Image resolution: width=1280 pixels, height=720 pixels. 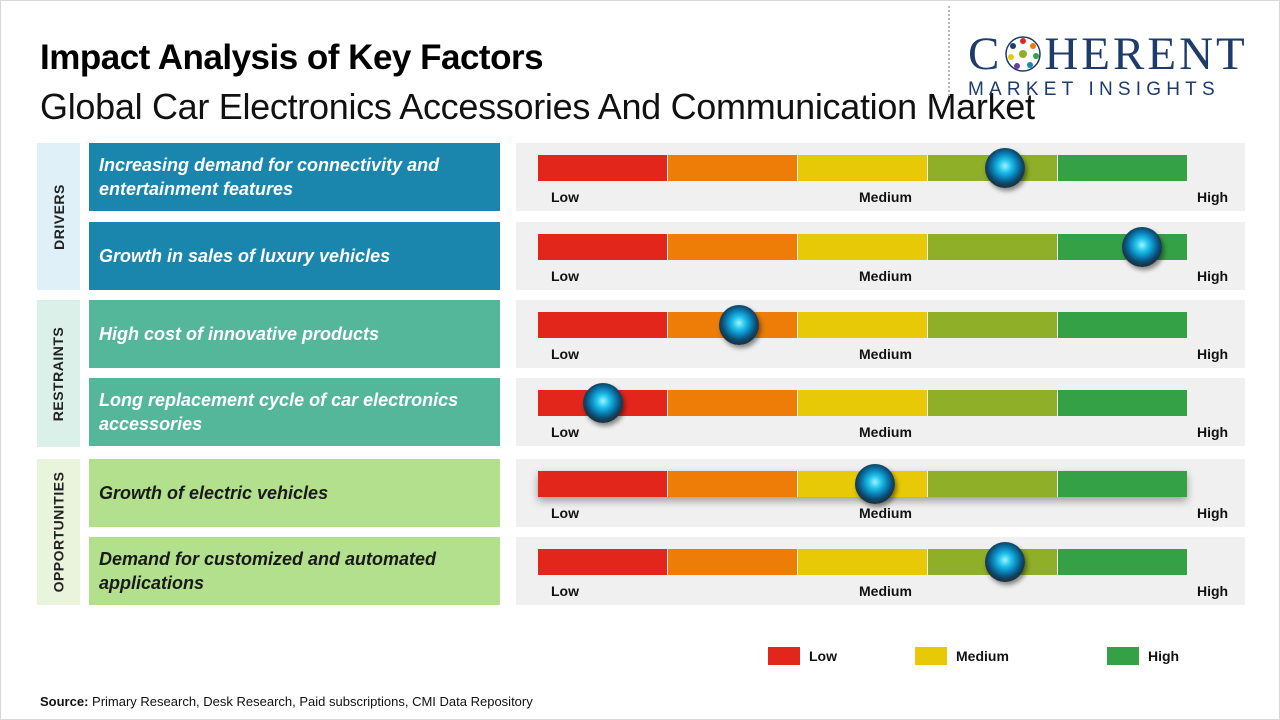 I want to click on category-restraints: RESTRAINTS, so click(x=58, y=373).